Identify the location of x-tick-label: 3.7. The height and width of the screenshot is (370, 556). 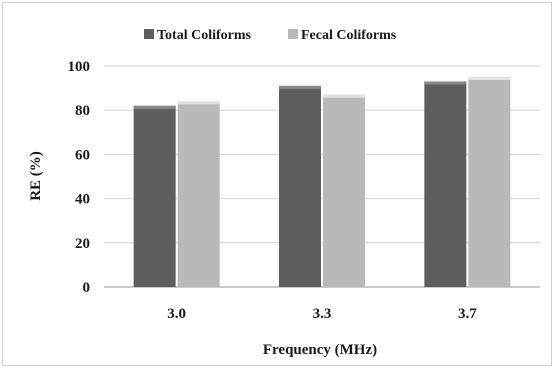
(467, 314).